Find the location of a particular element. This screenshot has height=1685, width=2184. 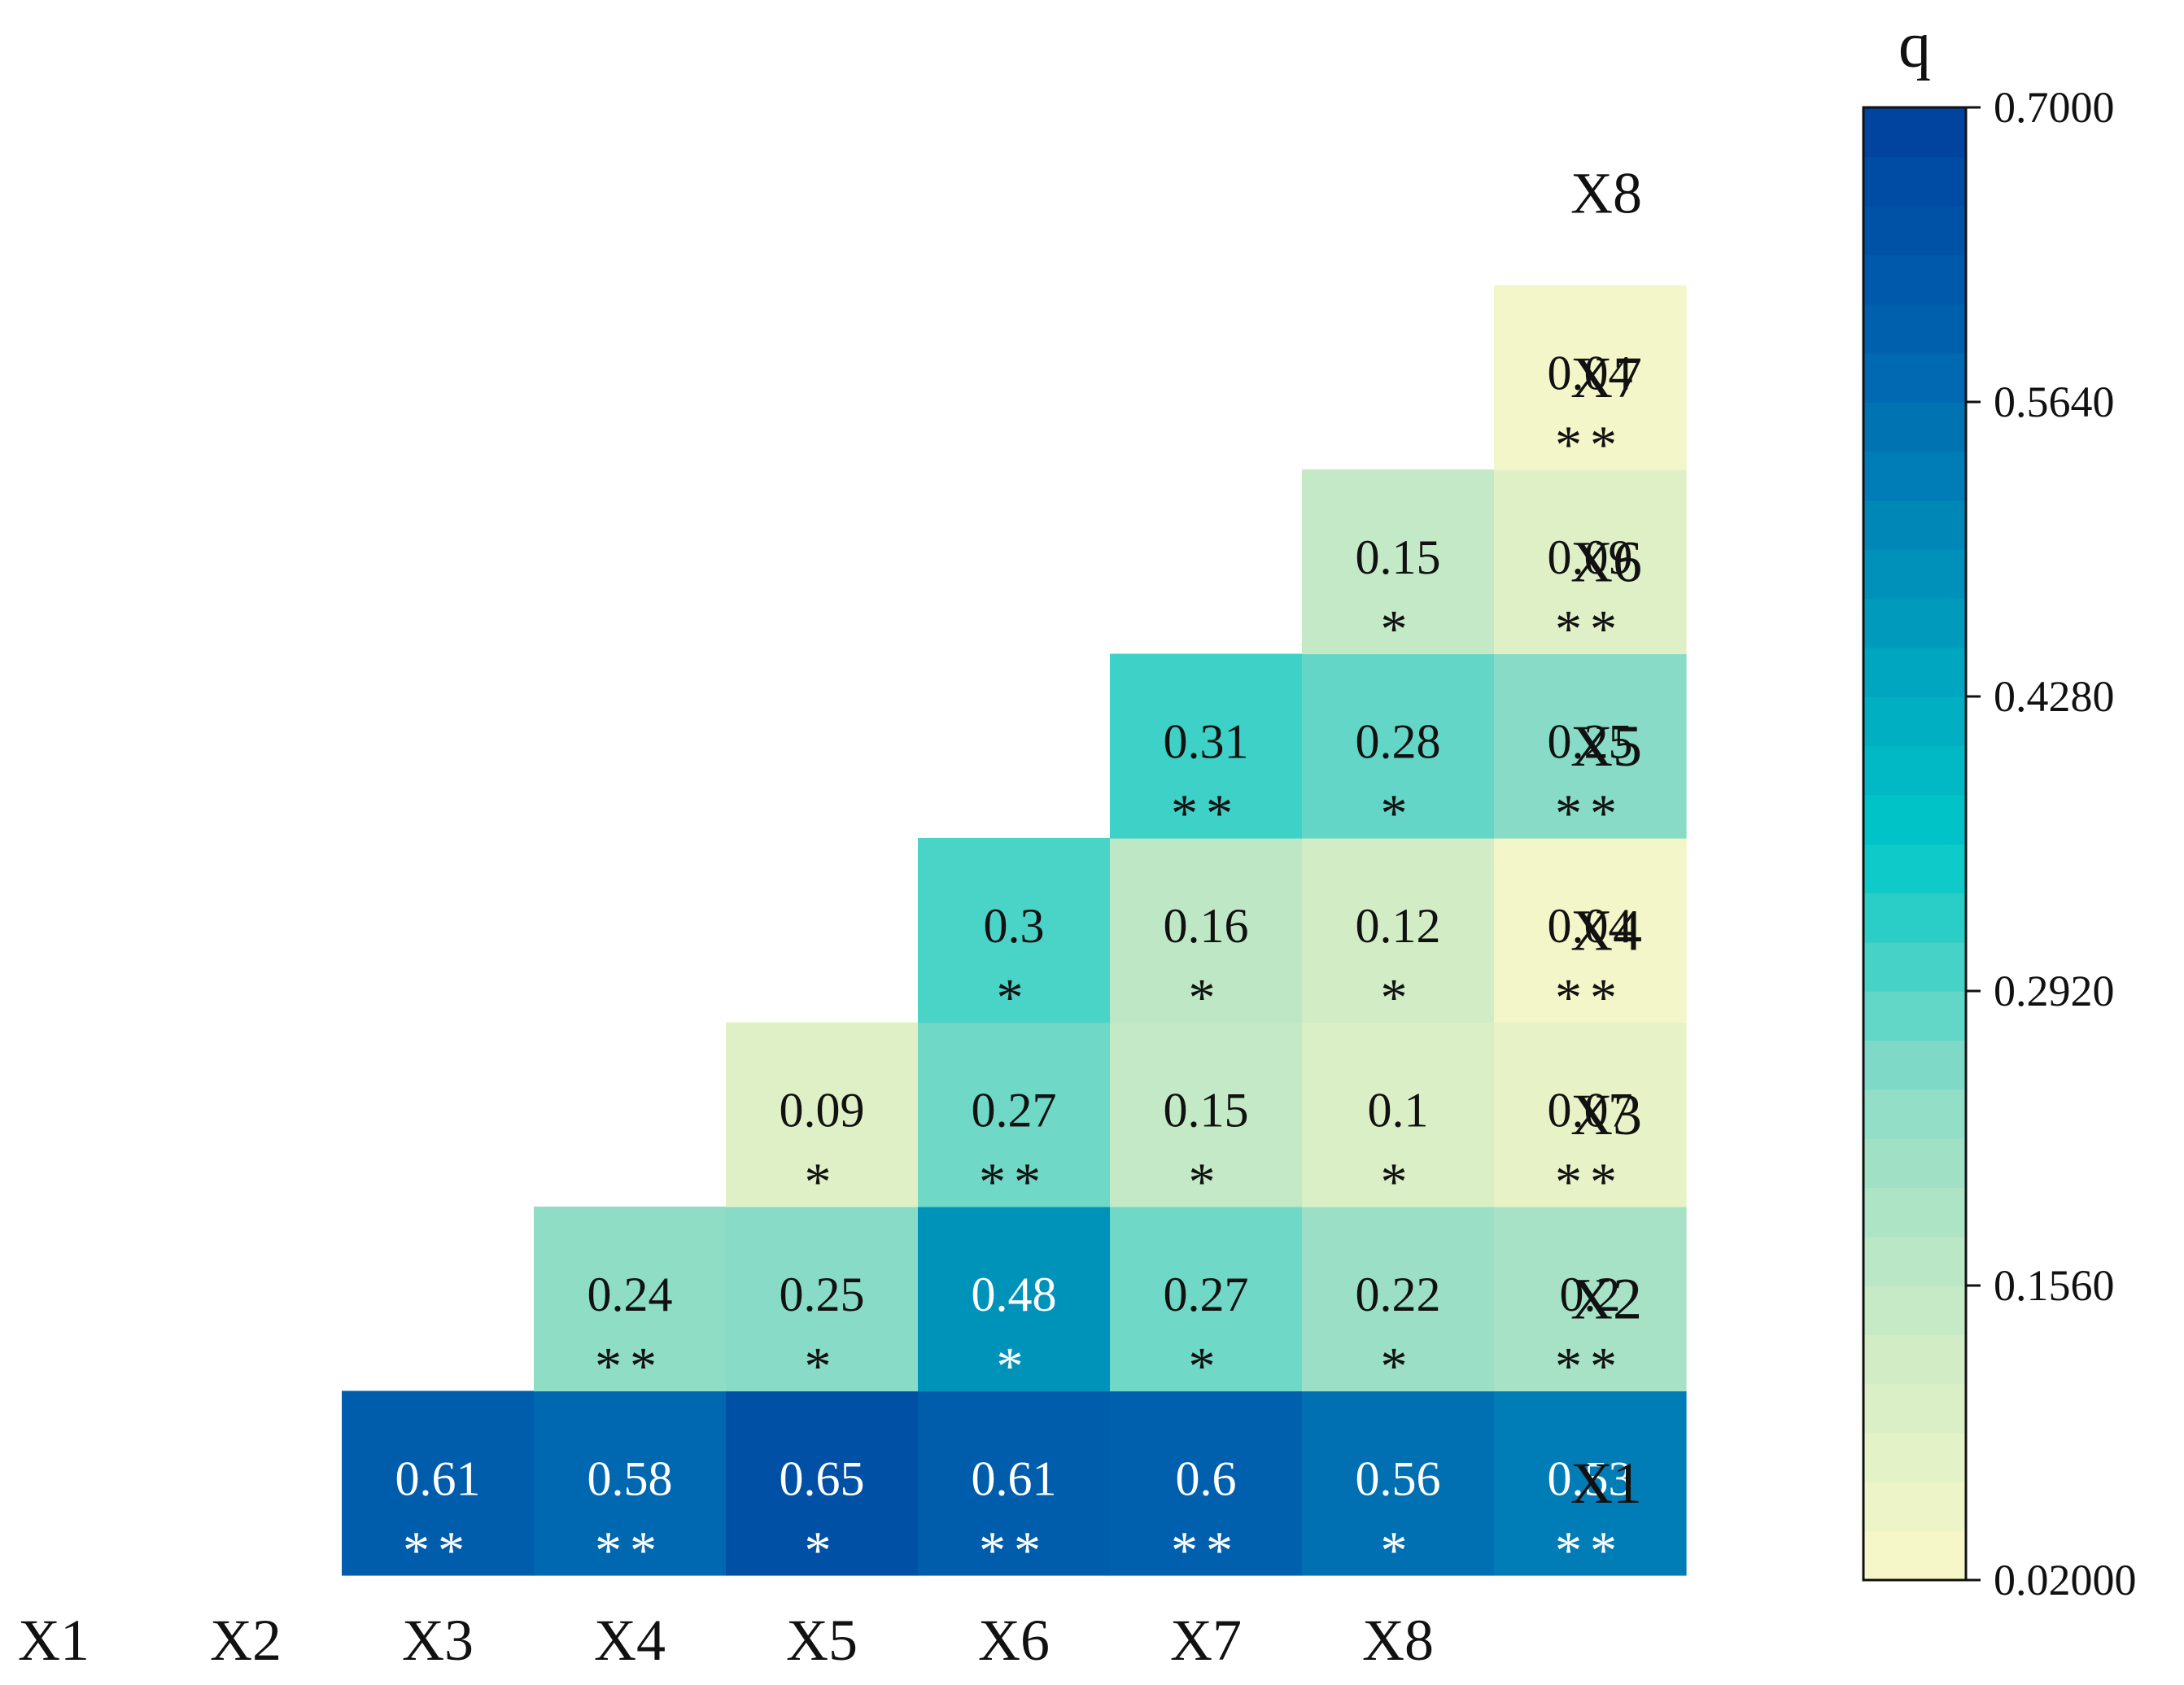

colorbar-tick-label: 0.5640 is located at coordinates (2055, 402).